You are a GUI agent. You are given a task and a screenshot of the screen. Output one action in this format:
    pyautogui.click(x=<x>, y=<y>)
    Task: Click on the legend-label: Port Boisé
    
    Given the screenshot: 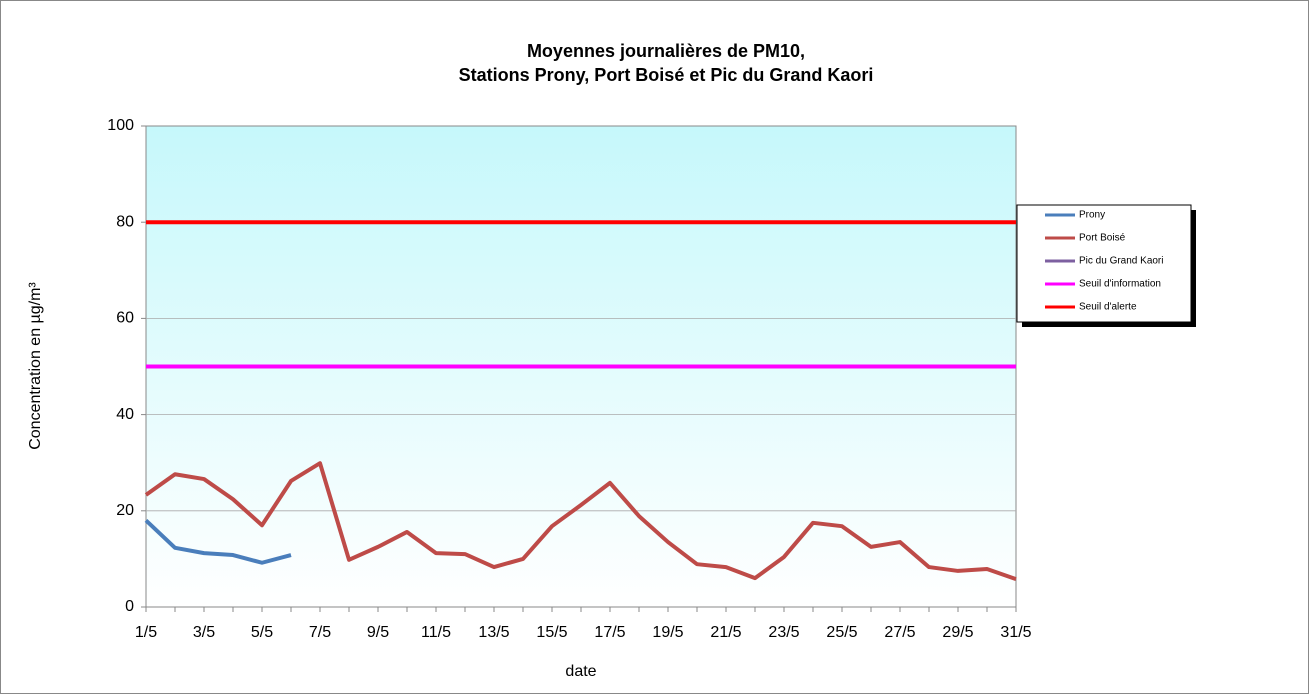 What is the action you would take?
    pyautogui.click(x=1102, y=238)
    